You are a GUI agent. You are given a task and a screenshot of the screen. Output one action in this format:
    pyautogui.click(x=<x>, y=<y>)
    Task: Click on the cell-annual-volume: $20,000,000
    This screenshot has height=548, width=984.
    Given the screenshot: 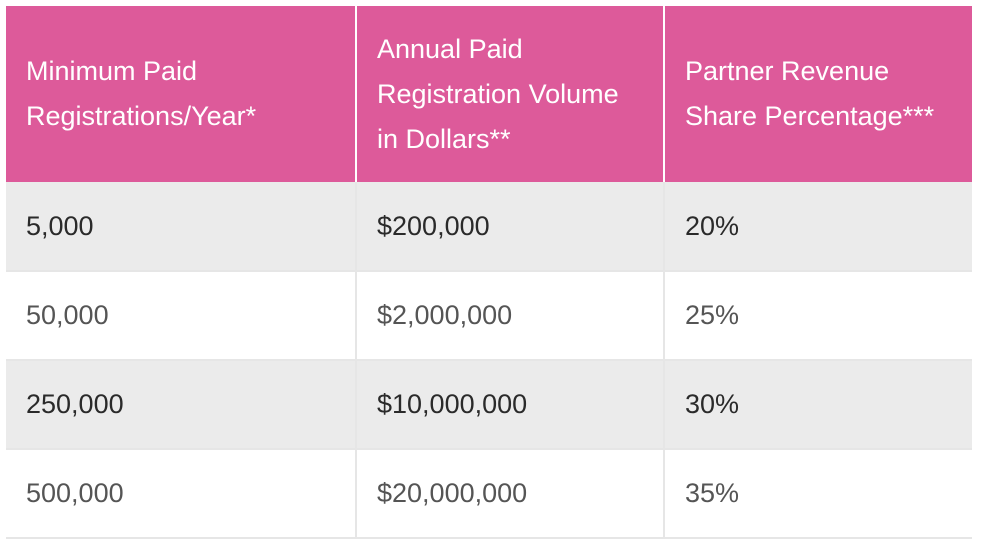 What is the action you would take?
    pyautogui.click(x=510, y=494)
    